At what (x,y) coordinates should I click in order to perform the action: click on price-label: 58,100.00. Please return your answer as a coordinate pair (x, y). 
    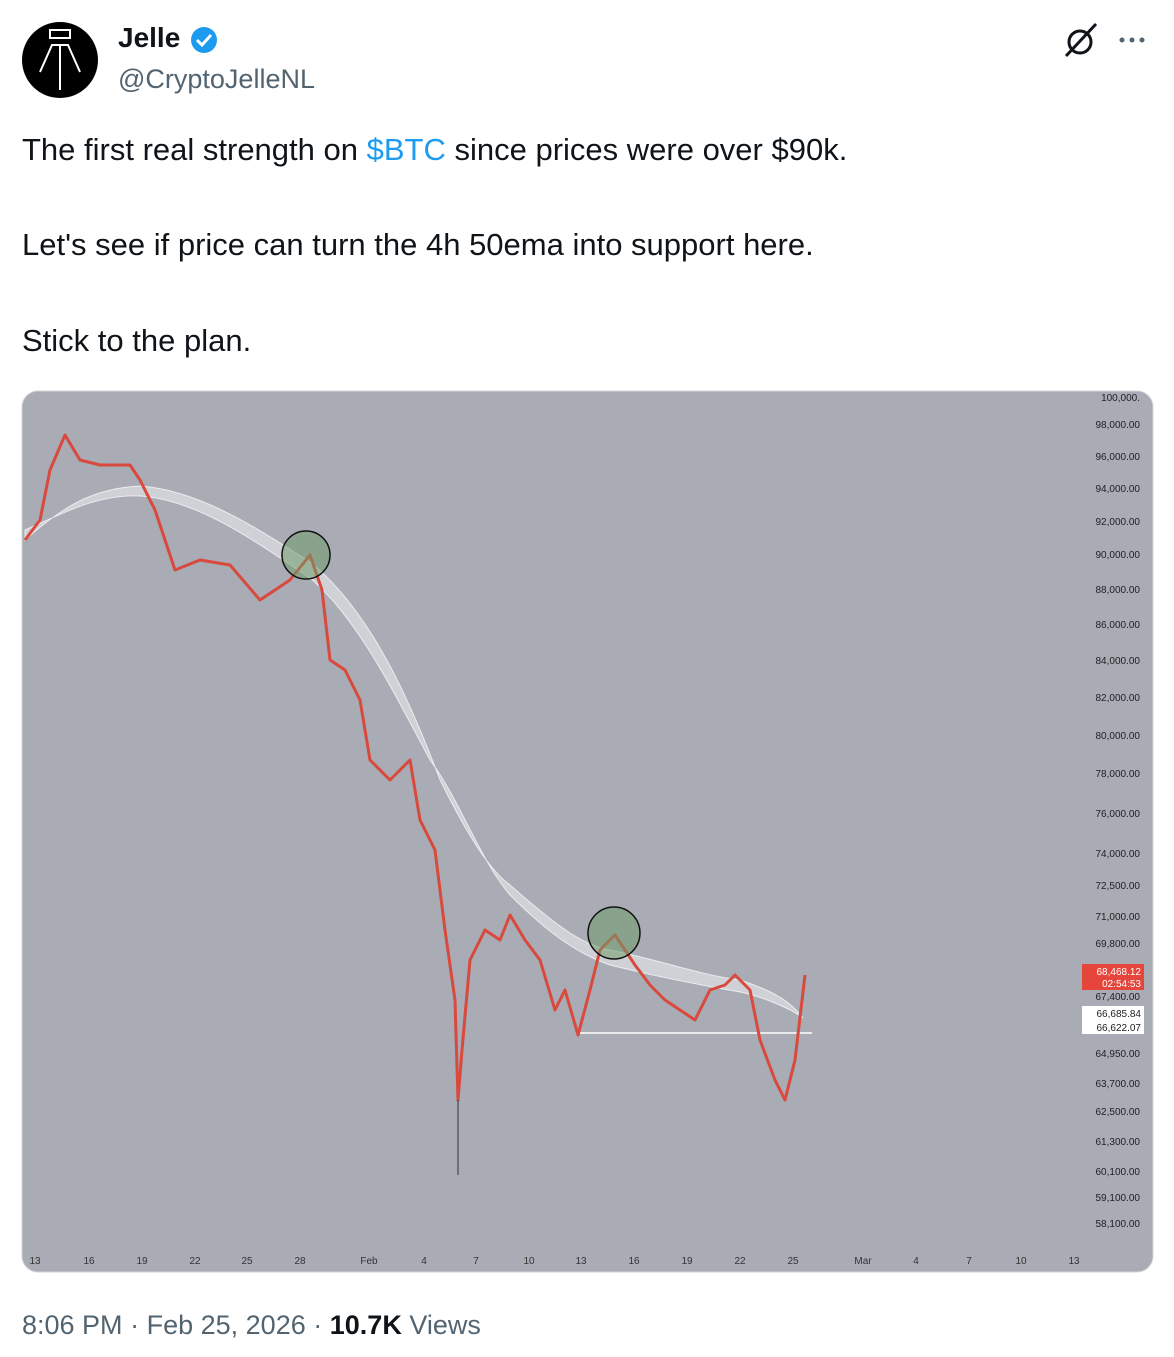
    Looking at the image, I should click on (1118, 1224).